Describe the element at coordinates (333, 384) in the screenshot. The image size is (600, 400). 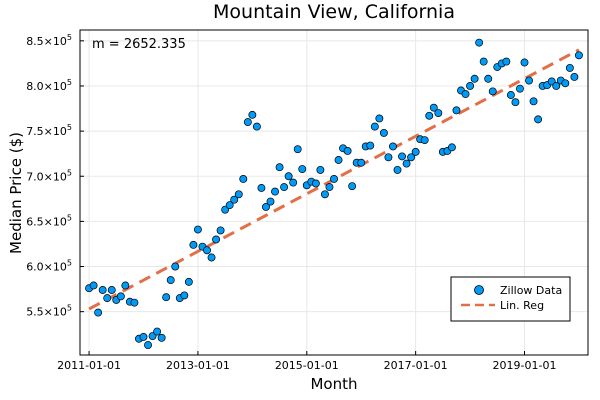
I see `x-axis-label: Month` at that location.